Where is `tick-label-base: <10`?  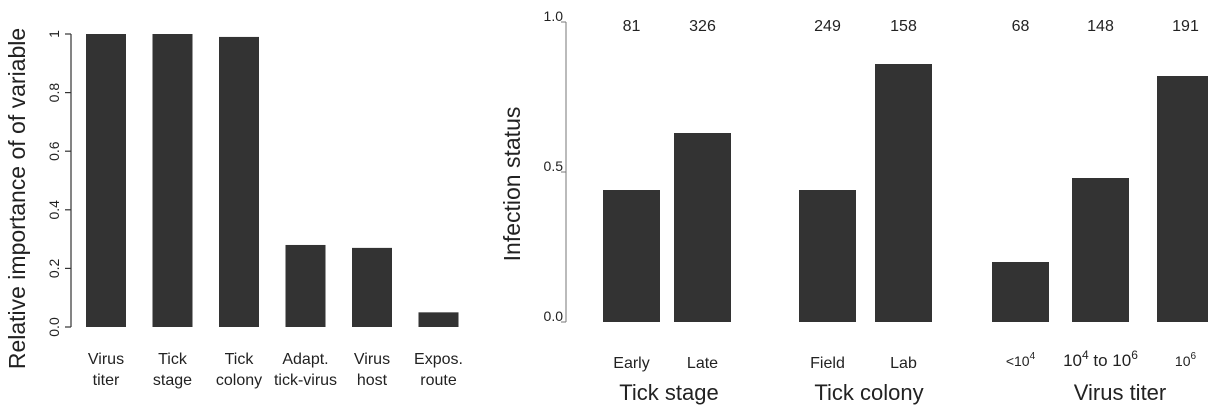
tick-label-base: <10 is located at coordinates (1018, 361).